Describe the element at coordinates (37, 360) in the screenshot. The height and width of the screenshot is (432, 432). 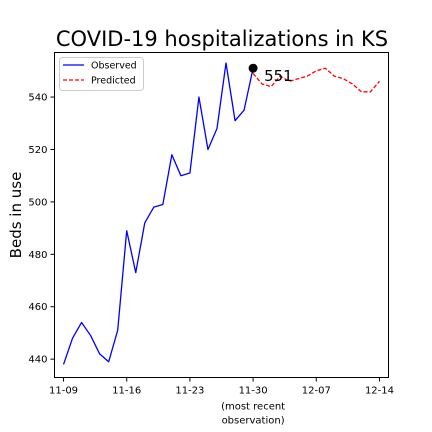
I see `y-tick-label: 440` at that location.